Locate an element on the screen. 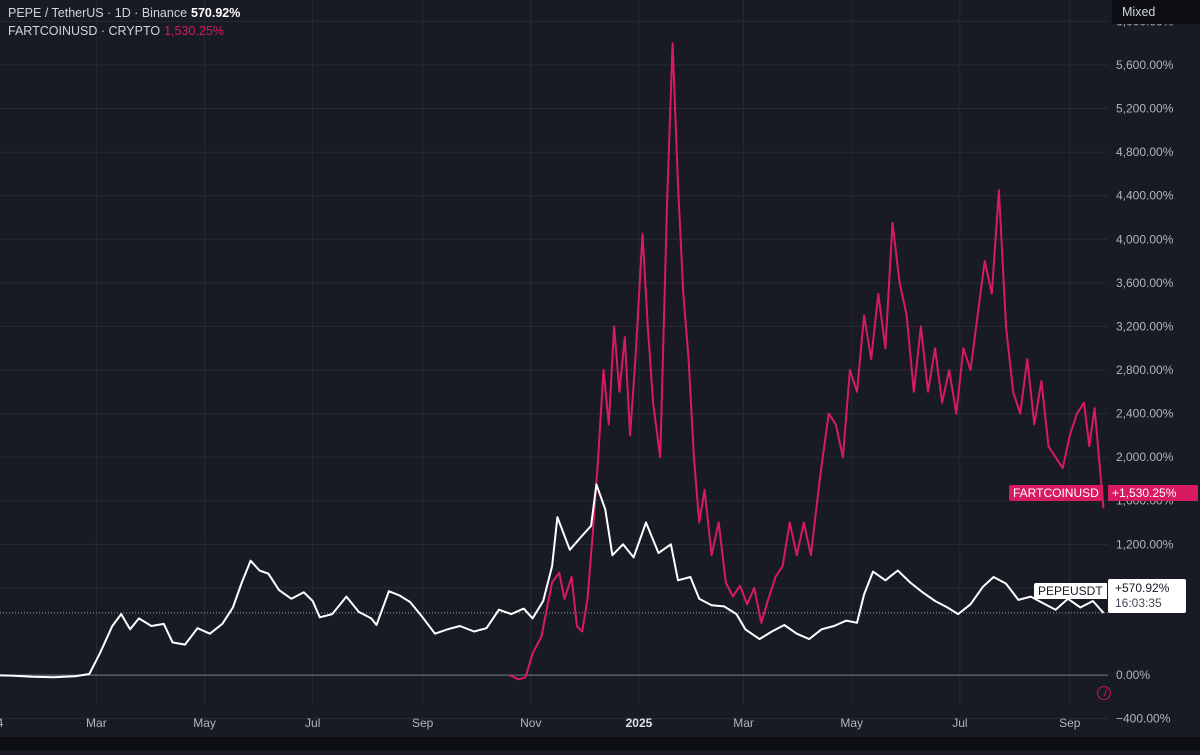 This screenshot has width=1200, height=755. x-tick-label: 24 is located at coordinates (2, 723).